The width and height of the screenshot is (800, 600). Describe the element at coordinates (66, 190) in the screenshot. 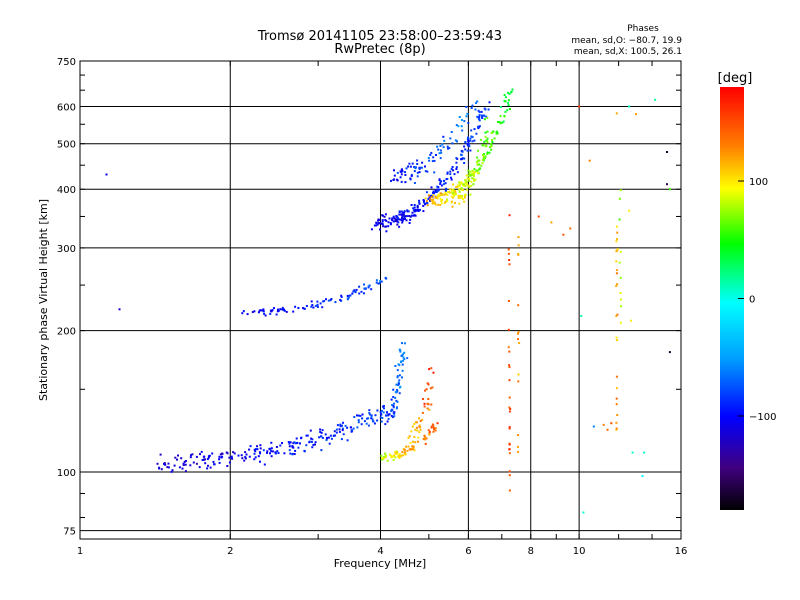

I see `y-tick-label: 400` at that location.